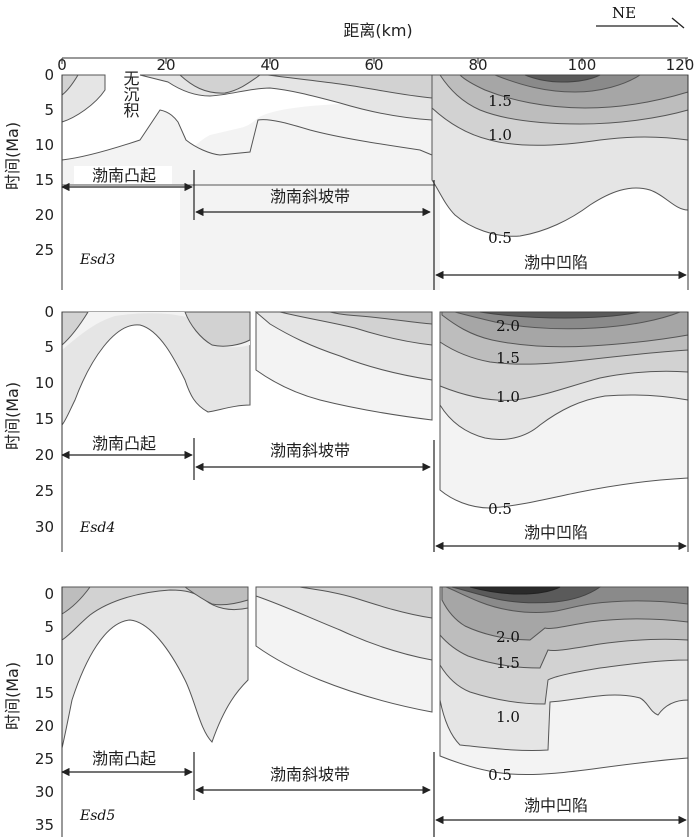  What do you see at coordinates (97, 260) in the screenshot?
I see `unit-label: Esd3` at bounding box center [97, 260].